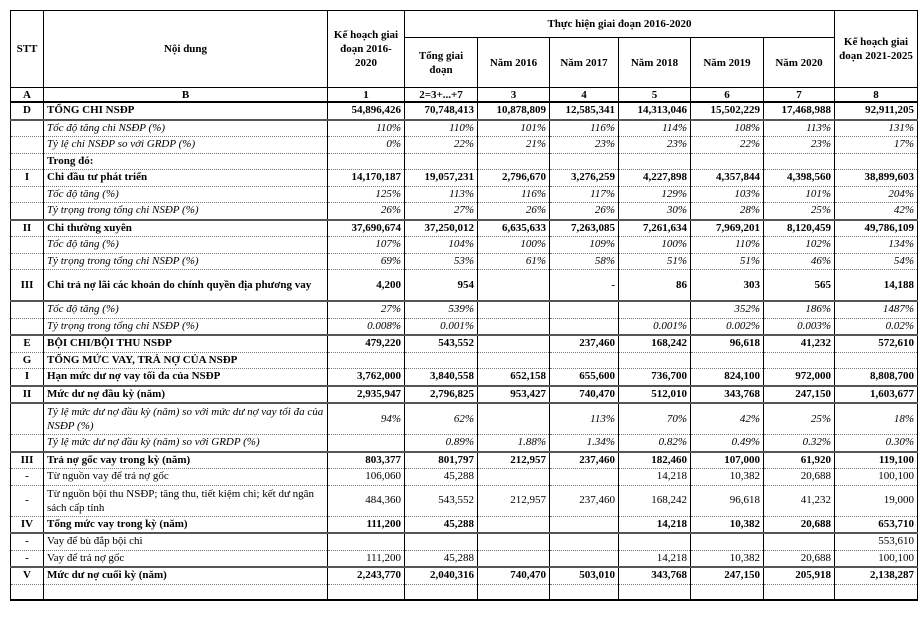 The image size is (924, 620). What do you see at coordinates (654, 245) in the screenshot?
I see `value-cell: 100%` at bounding box center [654, 245].